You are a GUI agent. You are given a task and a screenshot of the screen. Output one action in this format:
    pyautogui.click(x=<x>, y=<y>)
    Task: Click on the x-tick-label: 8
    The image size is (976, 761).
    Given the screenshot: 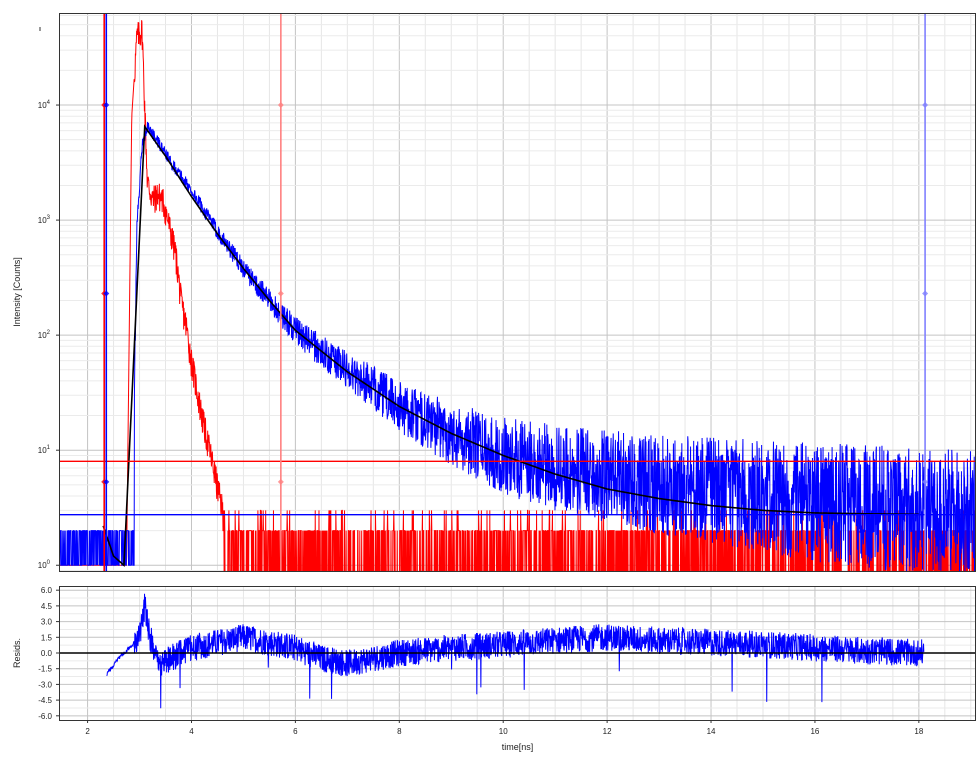 What is the action you would take?
    pyautogui.click(x=399, y=731)
    